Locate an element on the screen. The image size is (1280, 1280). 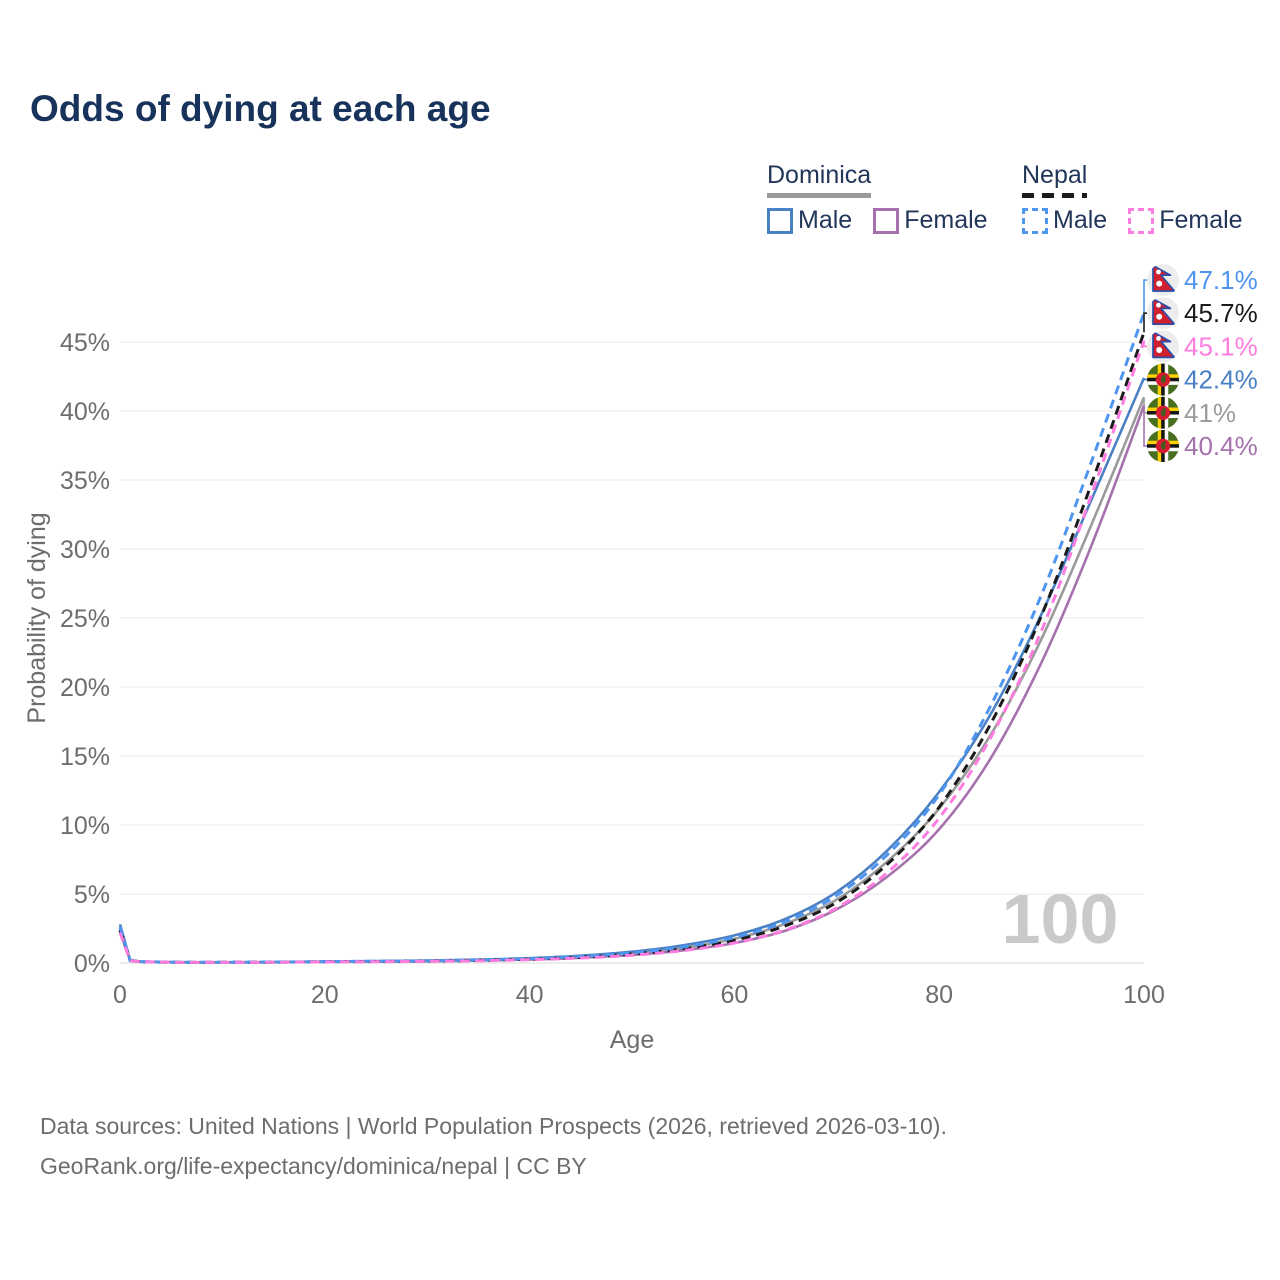
y-tick-label: 20% is located at coordinates (85, 688).